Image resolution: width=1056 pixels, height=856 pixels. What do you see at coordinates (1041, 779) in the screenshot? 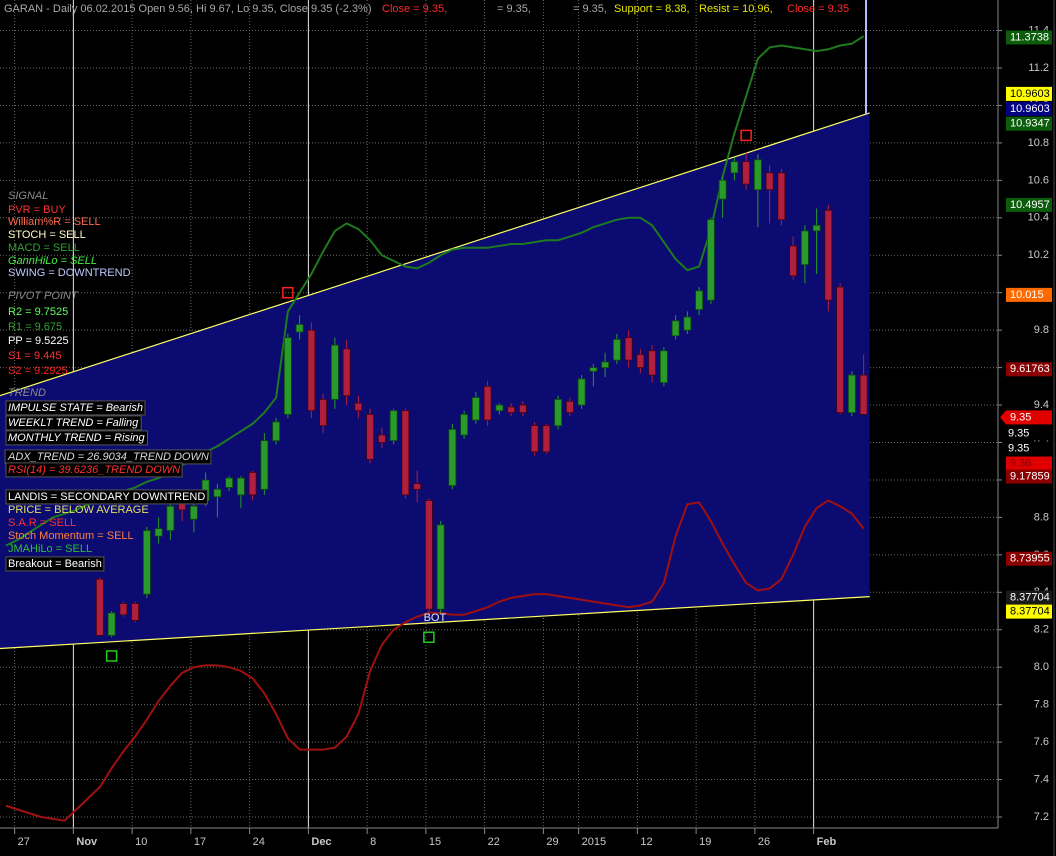
I see `y-tick-label: 7.4` at bounding box center [1041, 779].